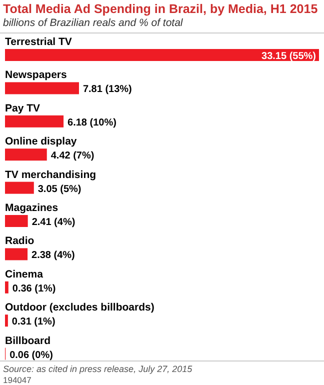  I want to click on data-label: 0.36 (1%), so click(34, 288).